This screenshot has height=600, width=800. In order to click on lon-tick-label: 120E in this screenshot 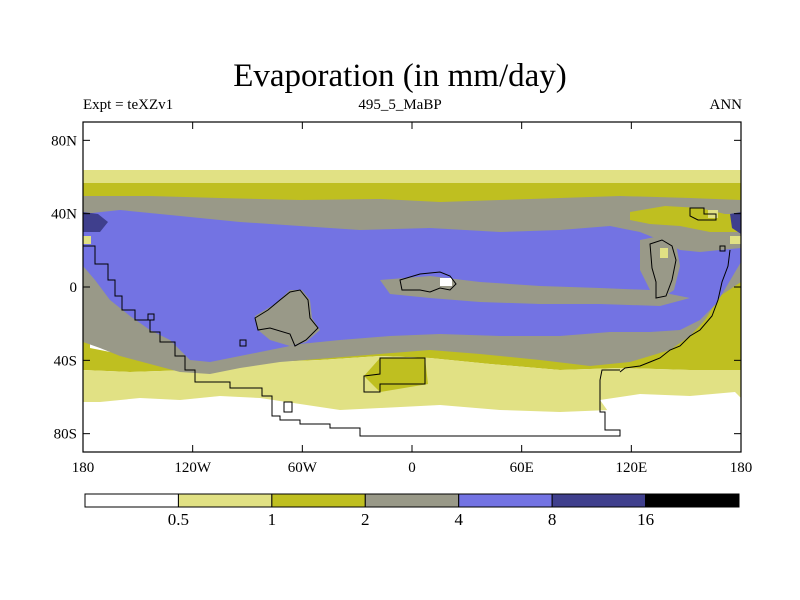, I will do `click(631, 468)`.